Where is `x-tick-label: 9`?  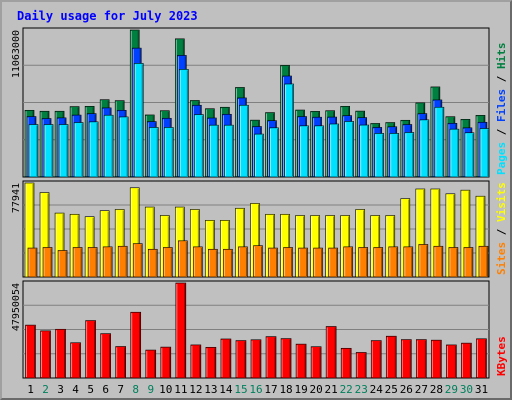 x-tick-label: 9 is located at coordinates (150, 389).